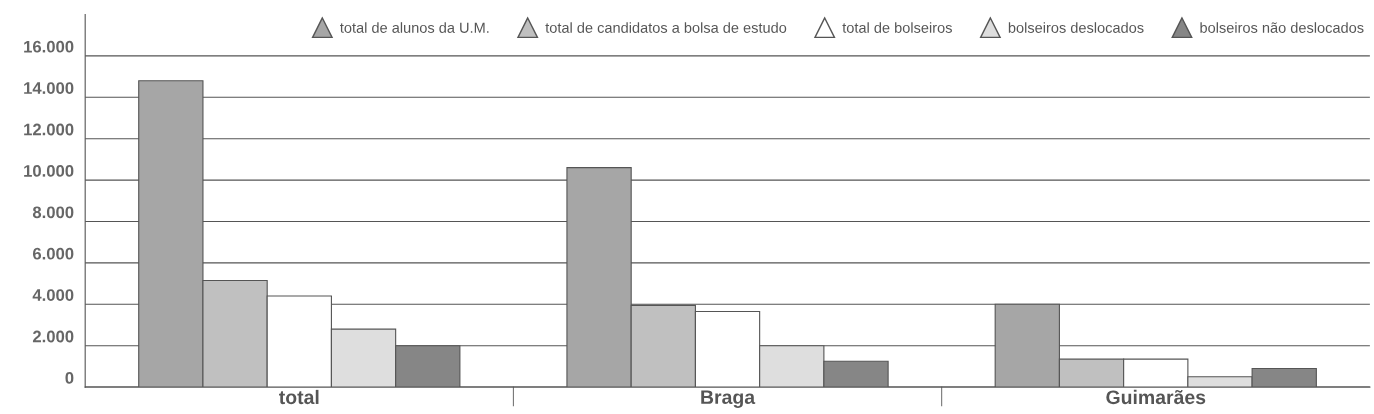 Image resolution: width=1374 pixels, height=414 pixels. I want to click on x-tick-label: Braga, so click(728, 399).